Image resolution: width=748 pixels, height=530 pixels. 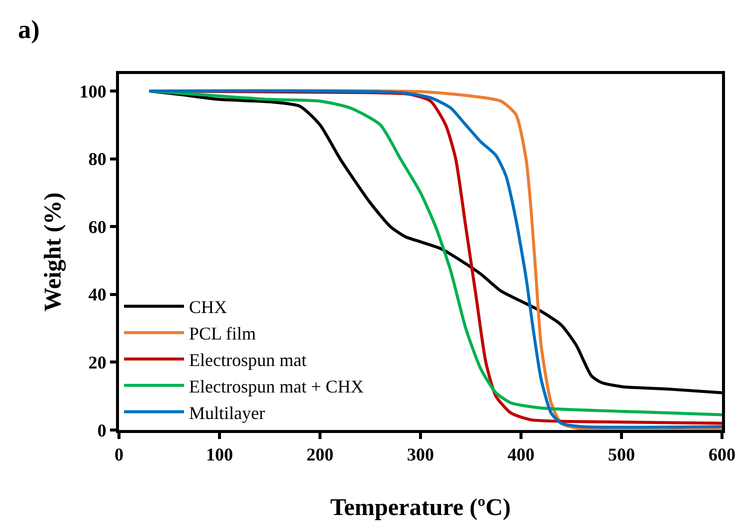 What do you see at coordinates (119, 454) in the screenshot?
I see `x-tick-label: 0` at bounding box center [119, 454].